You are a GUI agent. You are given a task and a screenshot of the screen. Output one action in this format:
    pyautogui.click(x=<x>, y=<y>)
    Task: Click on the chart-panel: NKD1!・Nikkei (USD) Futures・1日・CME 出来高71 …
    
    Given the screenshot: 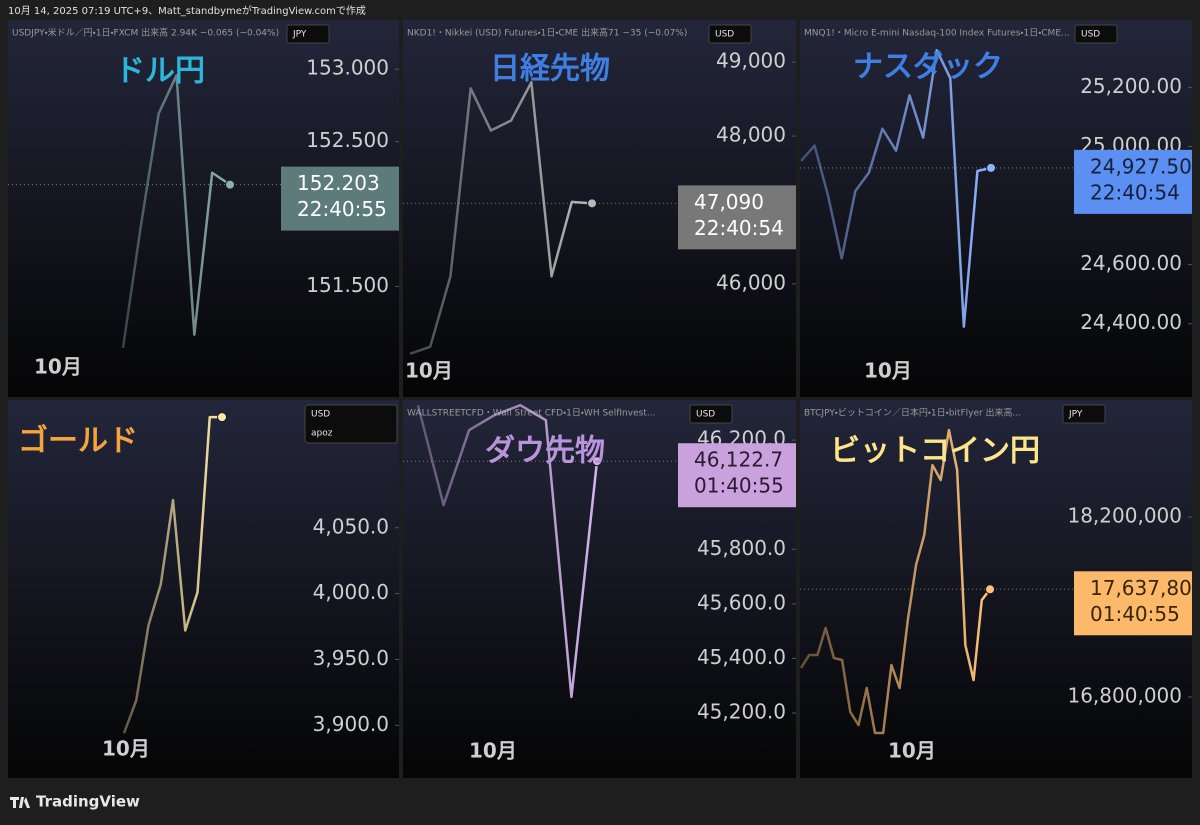 What is the action you would take?
    pyautogui.click(x=599, y=208)
    